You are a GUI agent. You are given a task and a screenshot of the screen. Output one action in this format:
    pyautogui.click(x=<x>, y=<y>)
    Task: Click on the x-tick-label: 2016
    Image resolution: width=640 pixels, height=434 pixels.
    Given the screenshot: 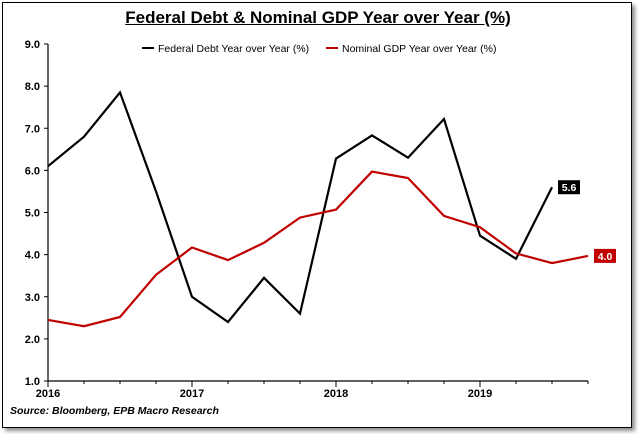 What is the action you would take?
    pyautogui.click(x=48, y=394)
    